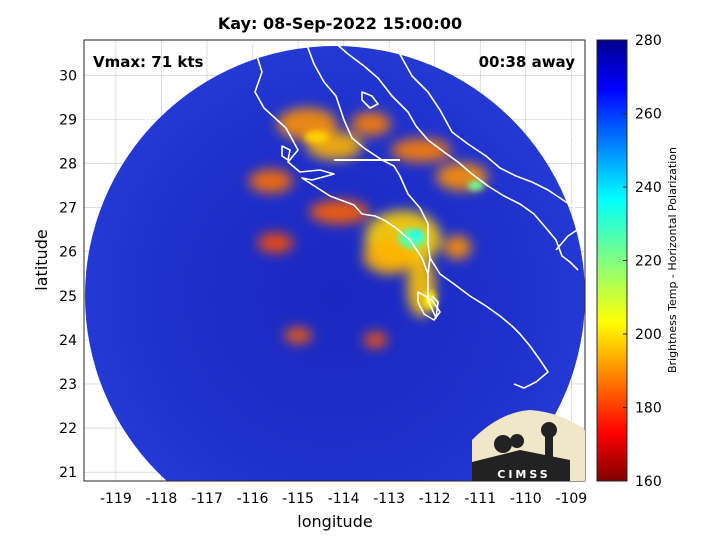  I want to click on colorbar-tick-label: 260, so click(648, 115).